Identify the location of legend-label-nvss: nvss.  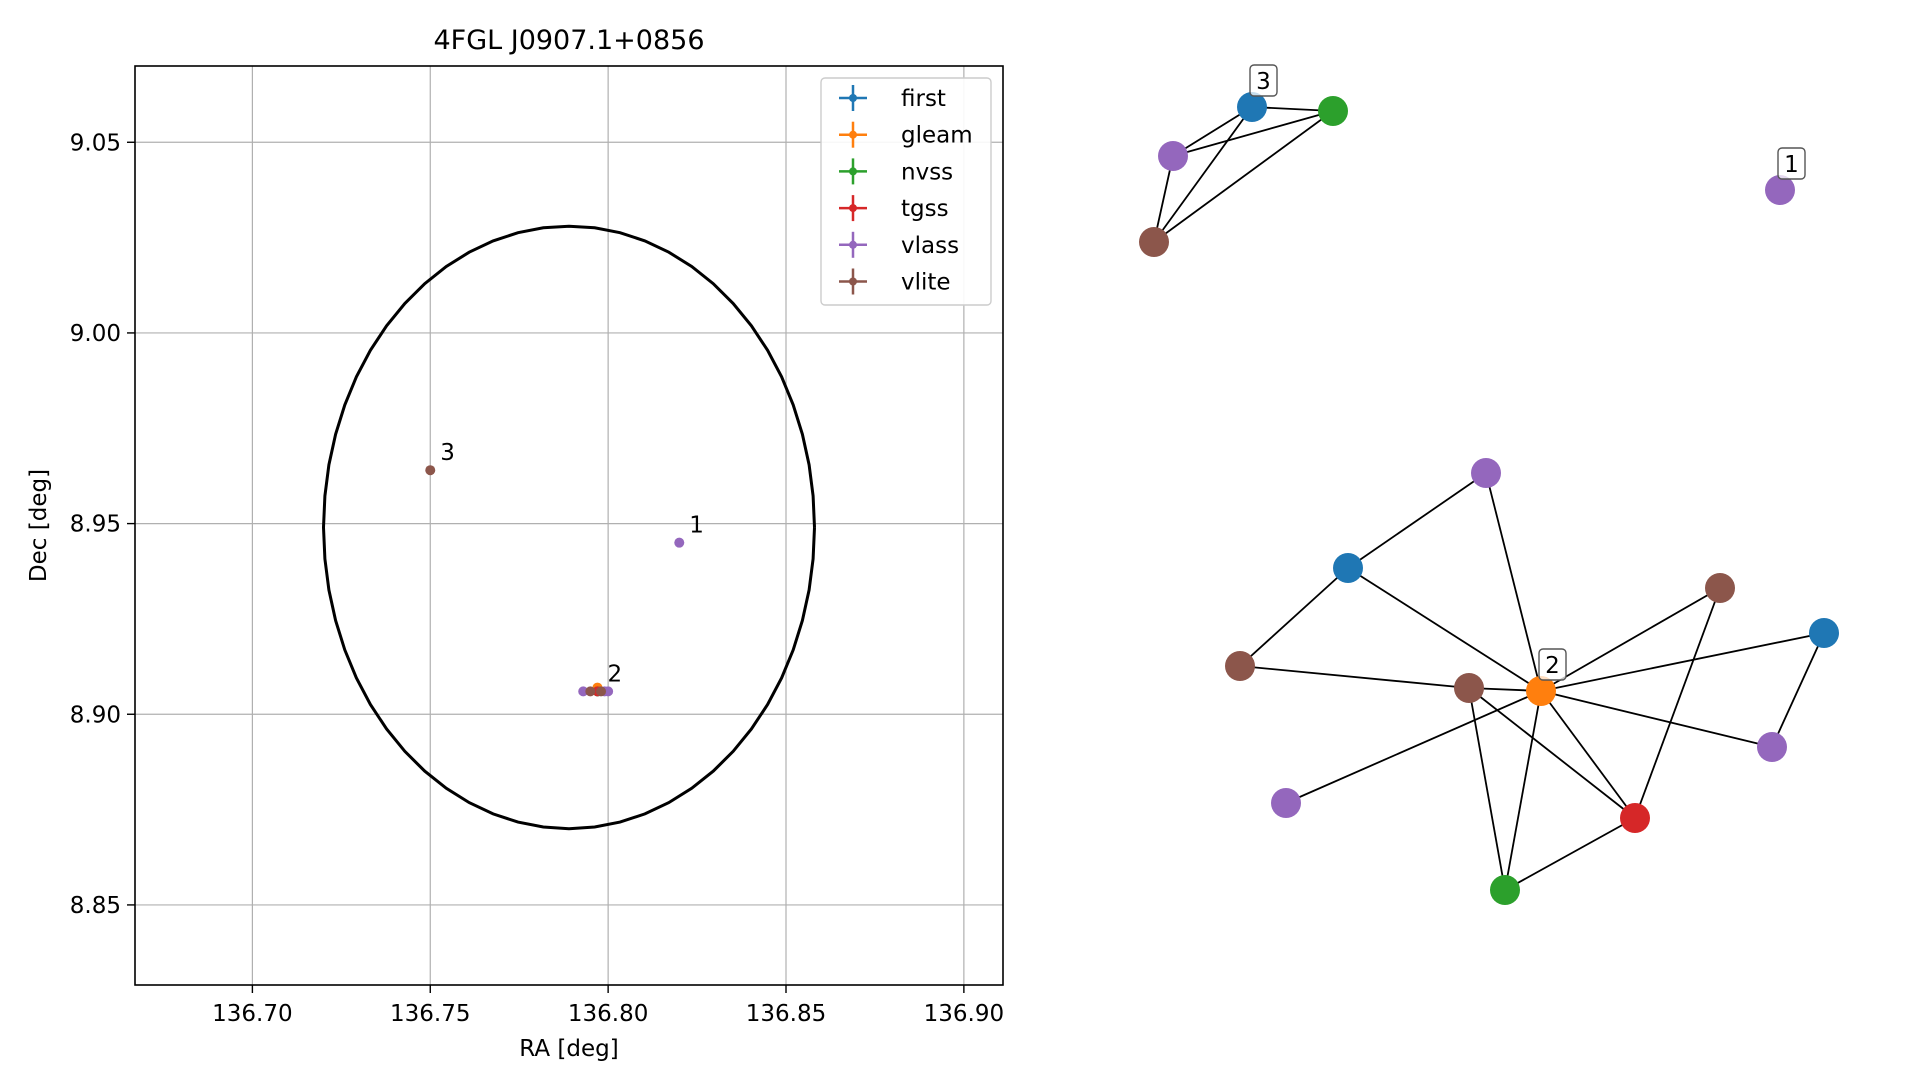
(927, 172).